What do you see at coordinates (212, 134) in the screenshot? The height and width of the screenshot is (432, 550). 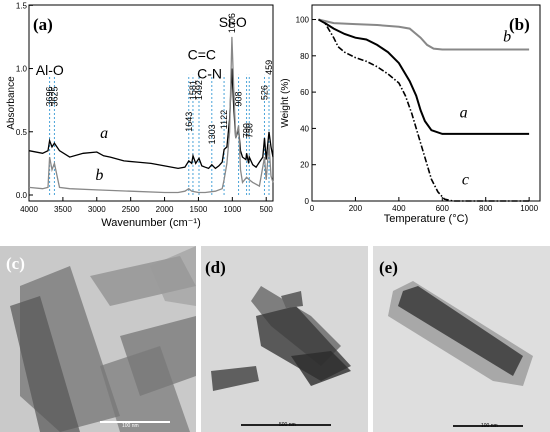 I see `peak-label: 1303` at bounding box center [212, 134].